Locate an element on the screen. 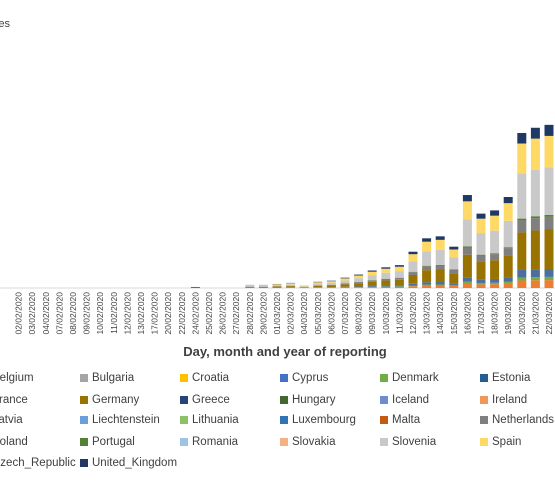  x-tick-label: 21/03/2020 is located at coordinates (535, 313).